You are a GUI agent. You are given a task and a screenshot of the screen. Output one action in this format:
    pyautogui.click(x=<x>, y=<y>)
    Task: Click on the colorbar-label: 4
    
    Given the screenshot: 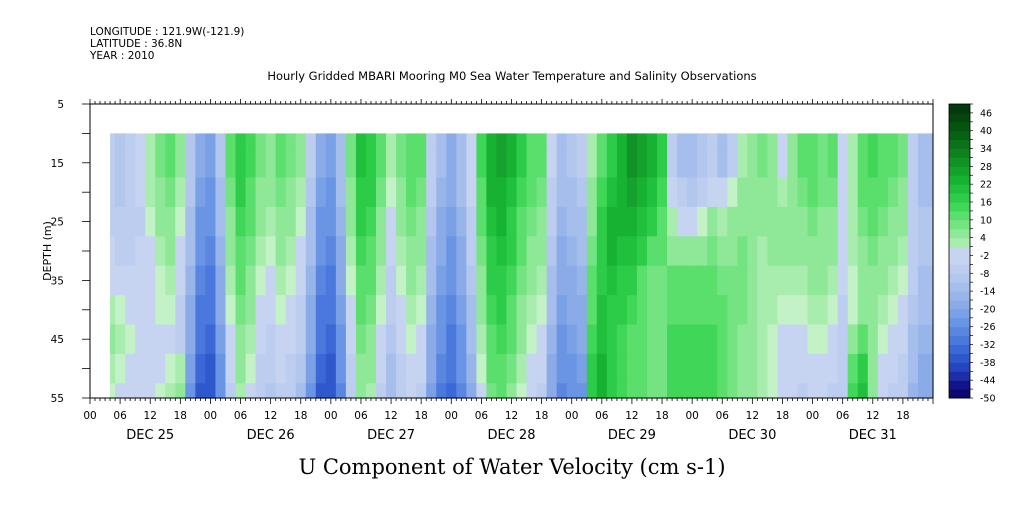 What is the action you would take?
    pyautogui.click(x=983, y=238)
    